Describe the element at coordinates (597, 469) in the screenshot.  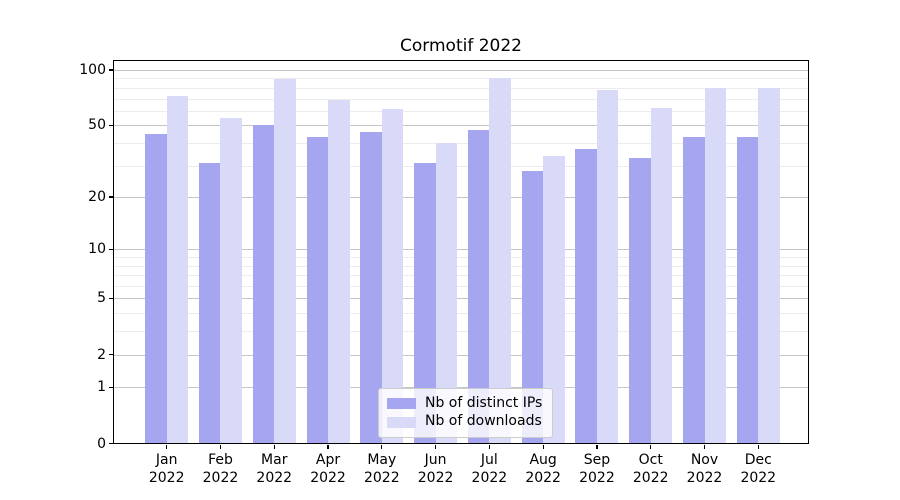
I see `x-tick-label: Sep 2022` at that location.